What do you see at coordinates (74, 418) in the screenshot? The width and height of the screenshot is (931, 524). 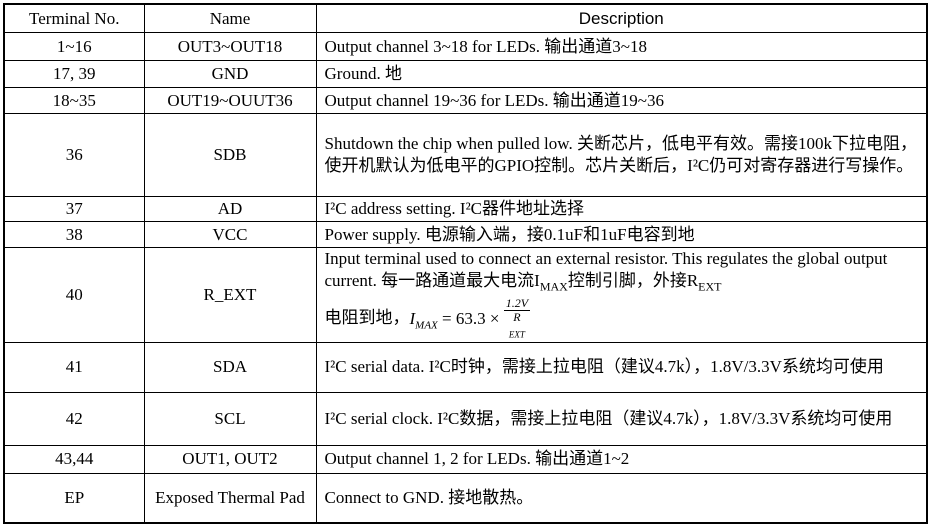 I see `terminal-no-cell: 42` at bounding box center [74, 418].